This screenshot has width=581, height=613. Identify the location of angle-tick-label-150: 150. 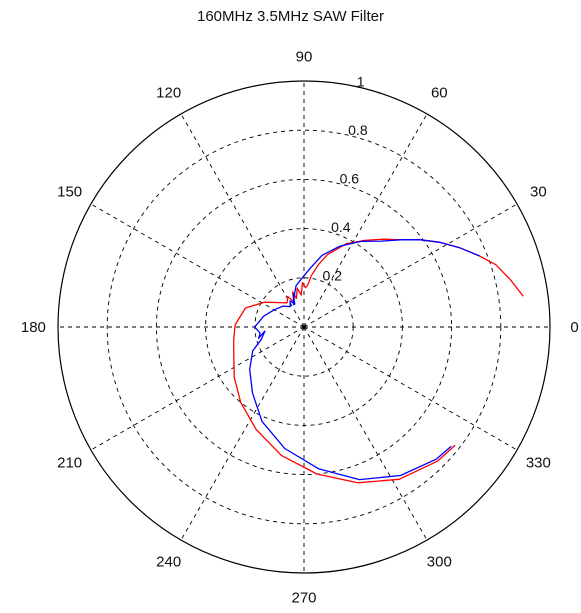
(69, 192).